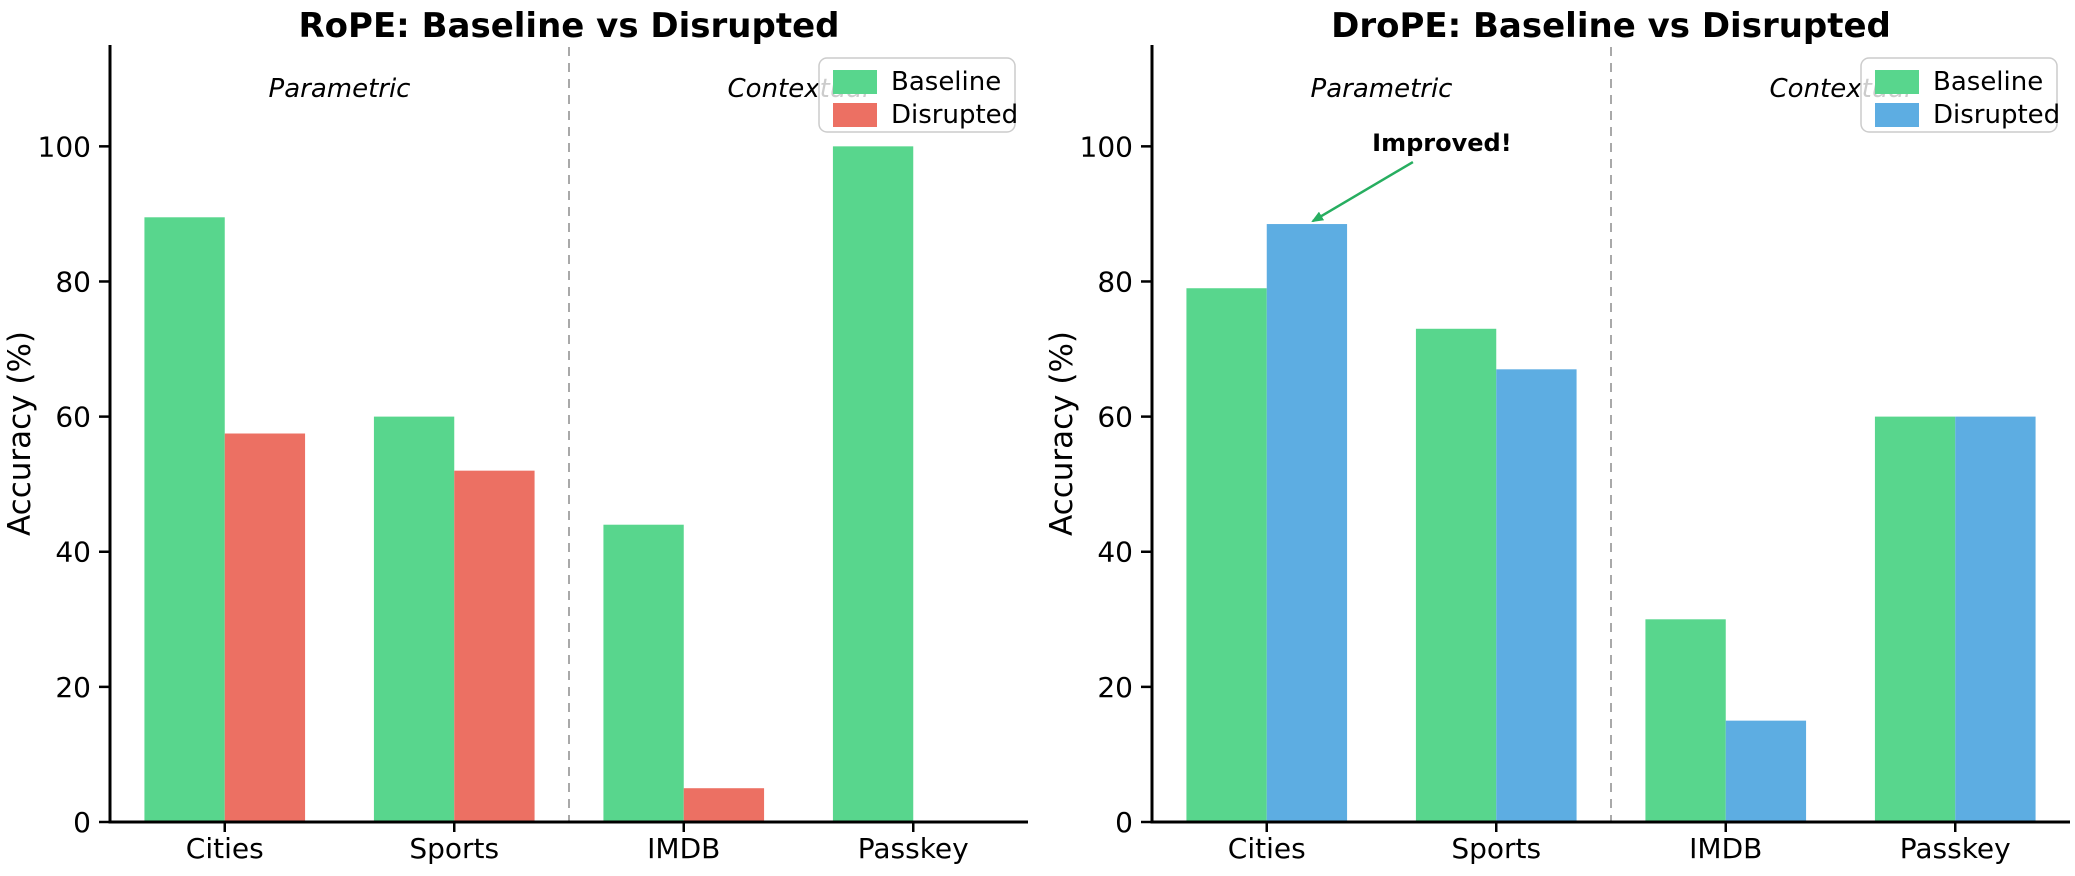 The width and height of the screenshot is (2075, 876). Describe the element at coordinates (1362, 191) in the screenshot. I see `improved-arrow` at that location.